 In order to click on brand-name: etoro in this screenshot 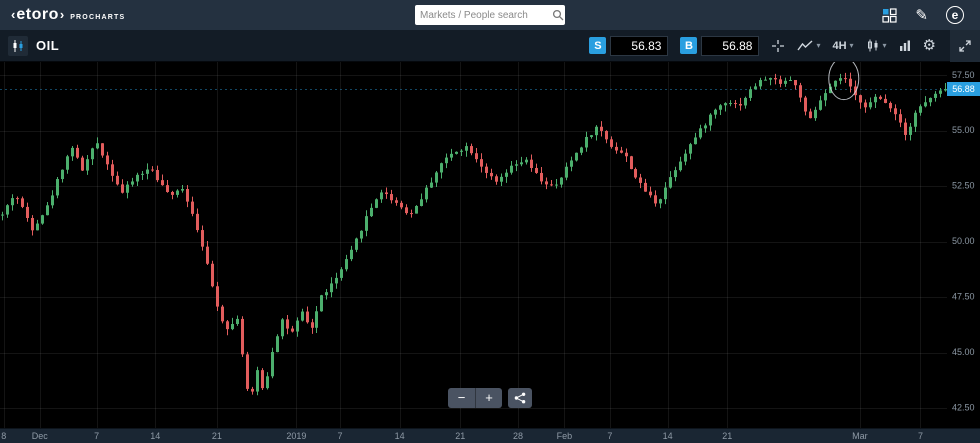, I will do `click(37, 14)`.